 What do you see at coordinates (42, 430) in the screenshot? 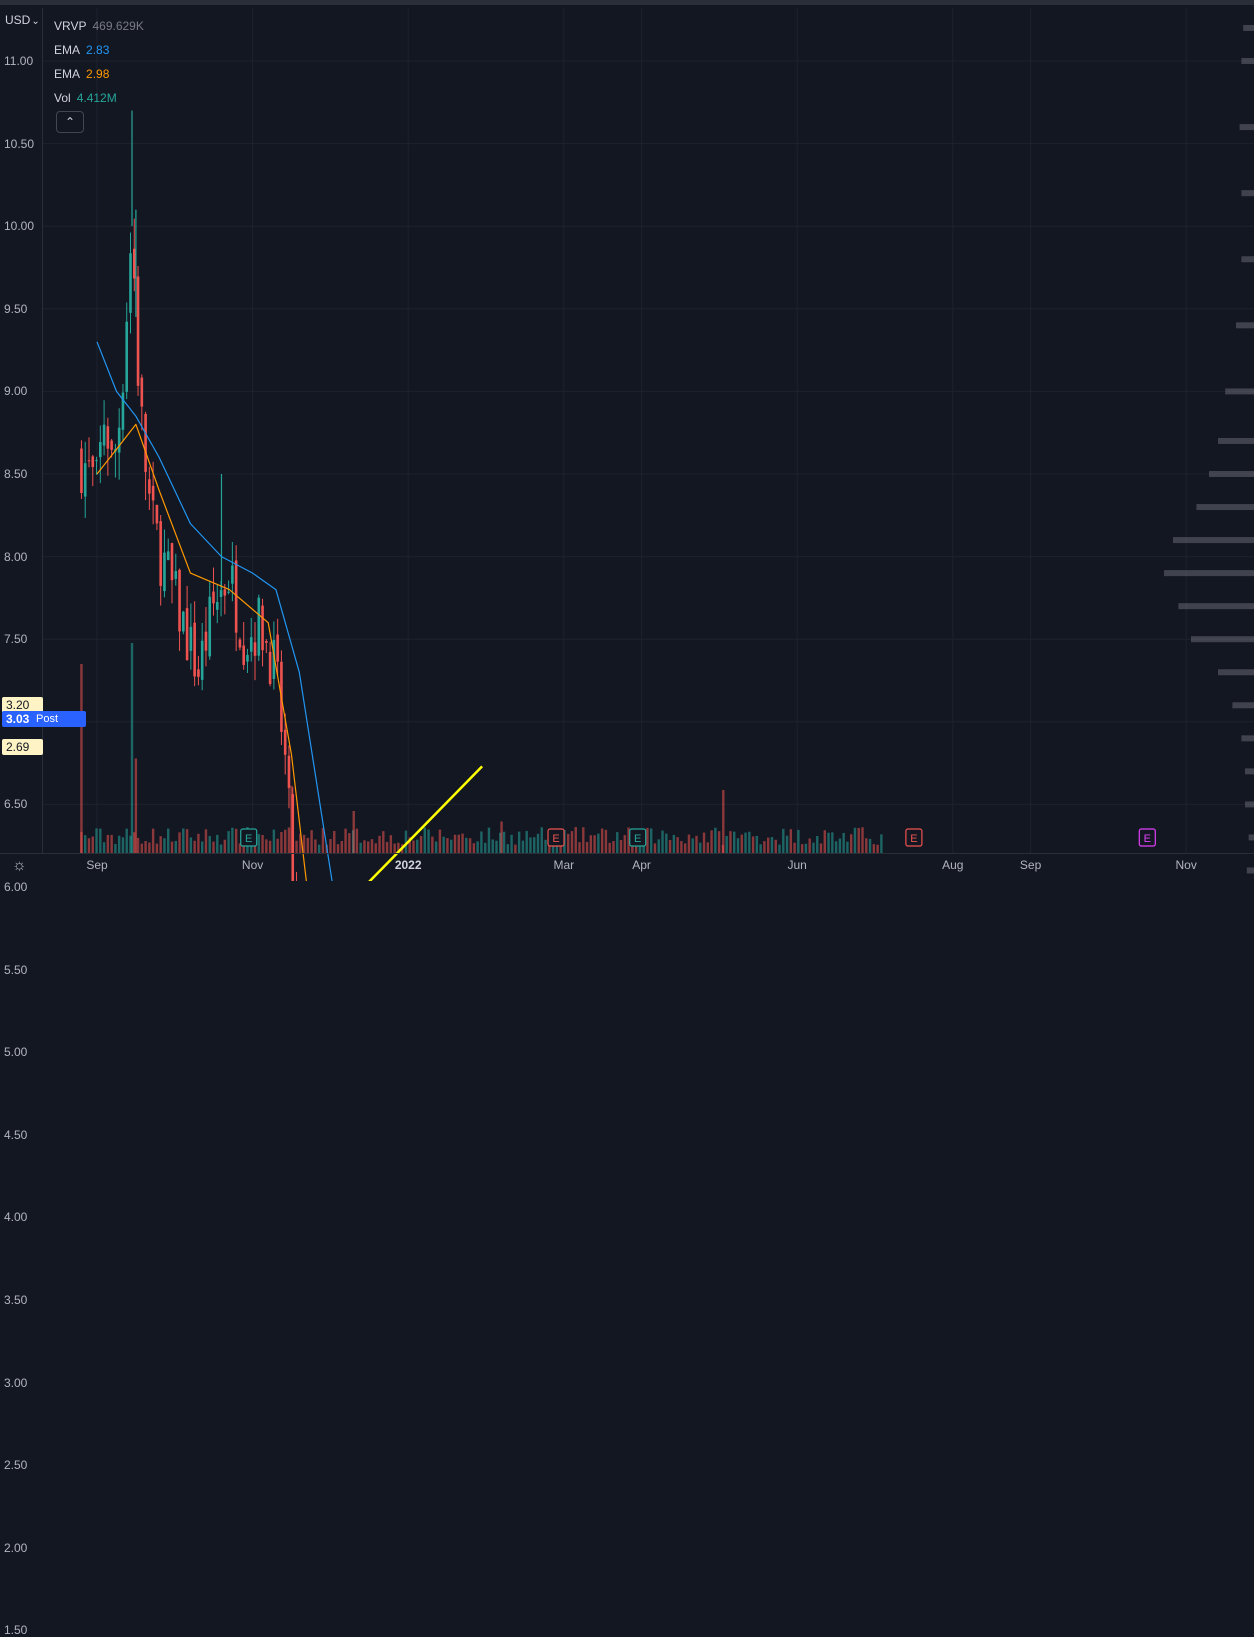
I see `price-axis-separator` at bounding box center [42, 430].